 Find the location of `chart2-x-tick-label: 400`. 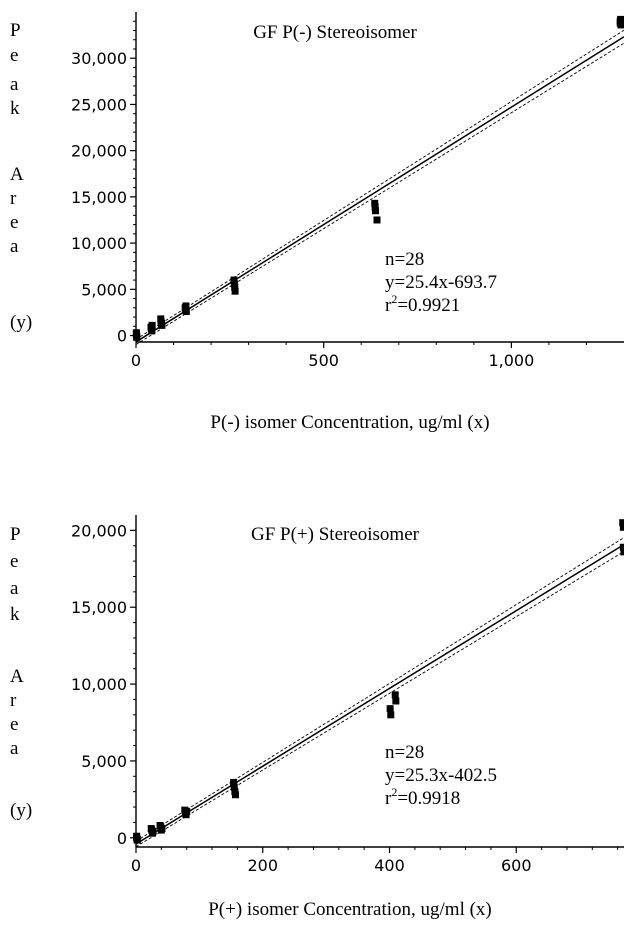

chart2-x-tick-label: 400 is located at coordinates (389, 865).